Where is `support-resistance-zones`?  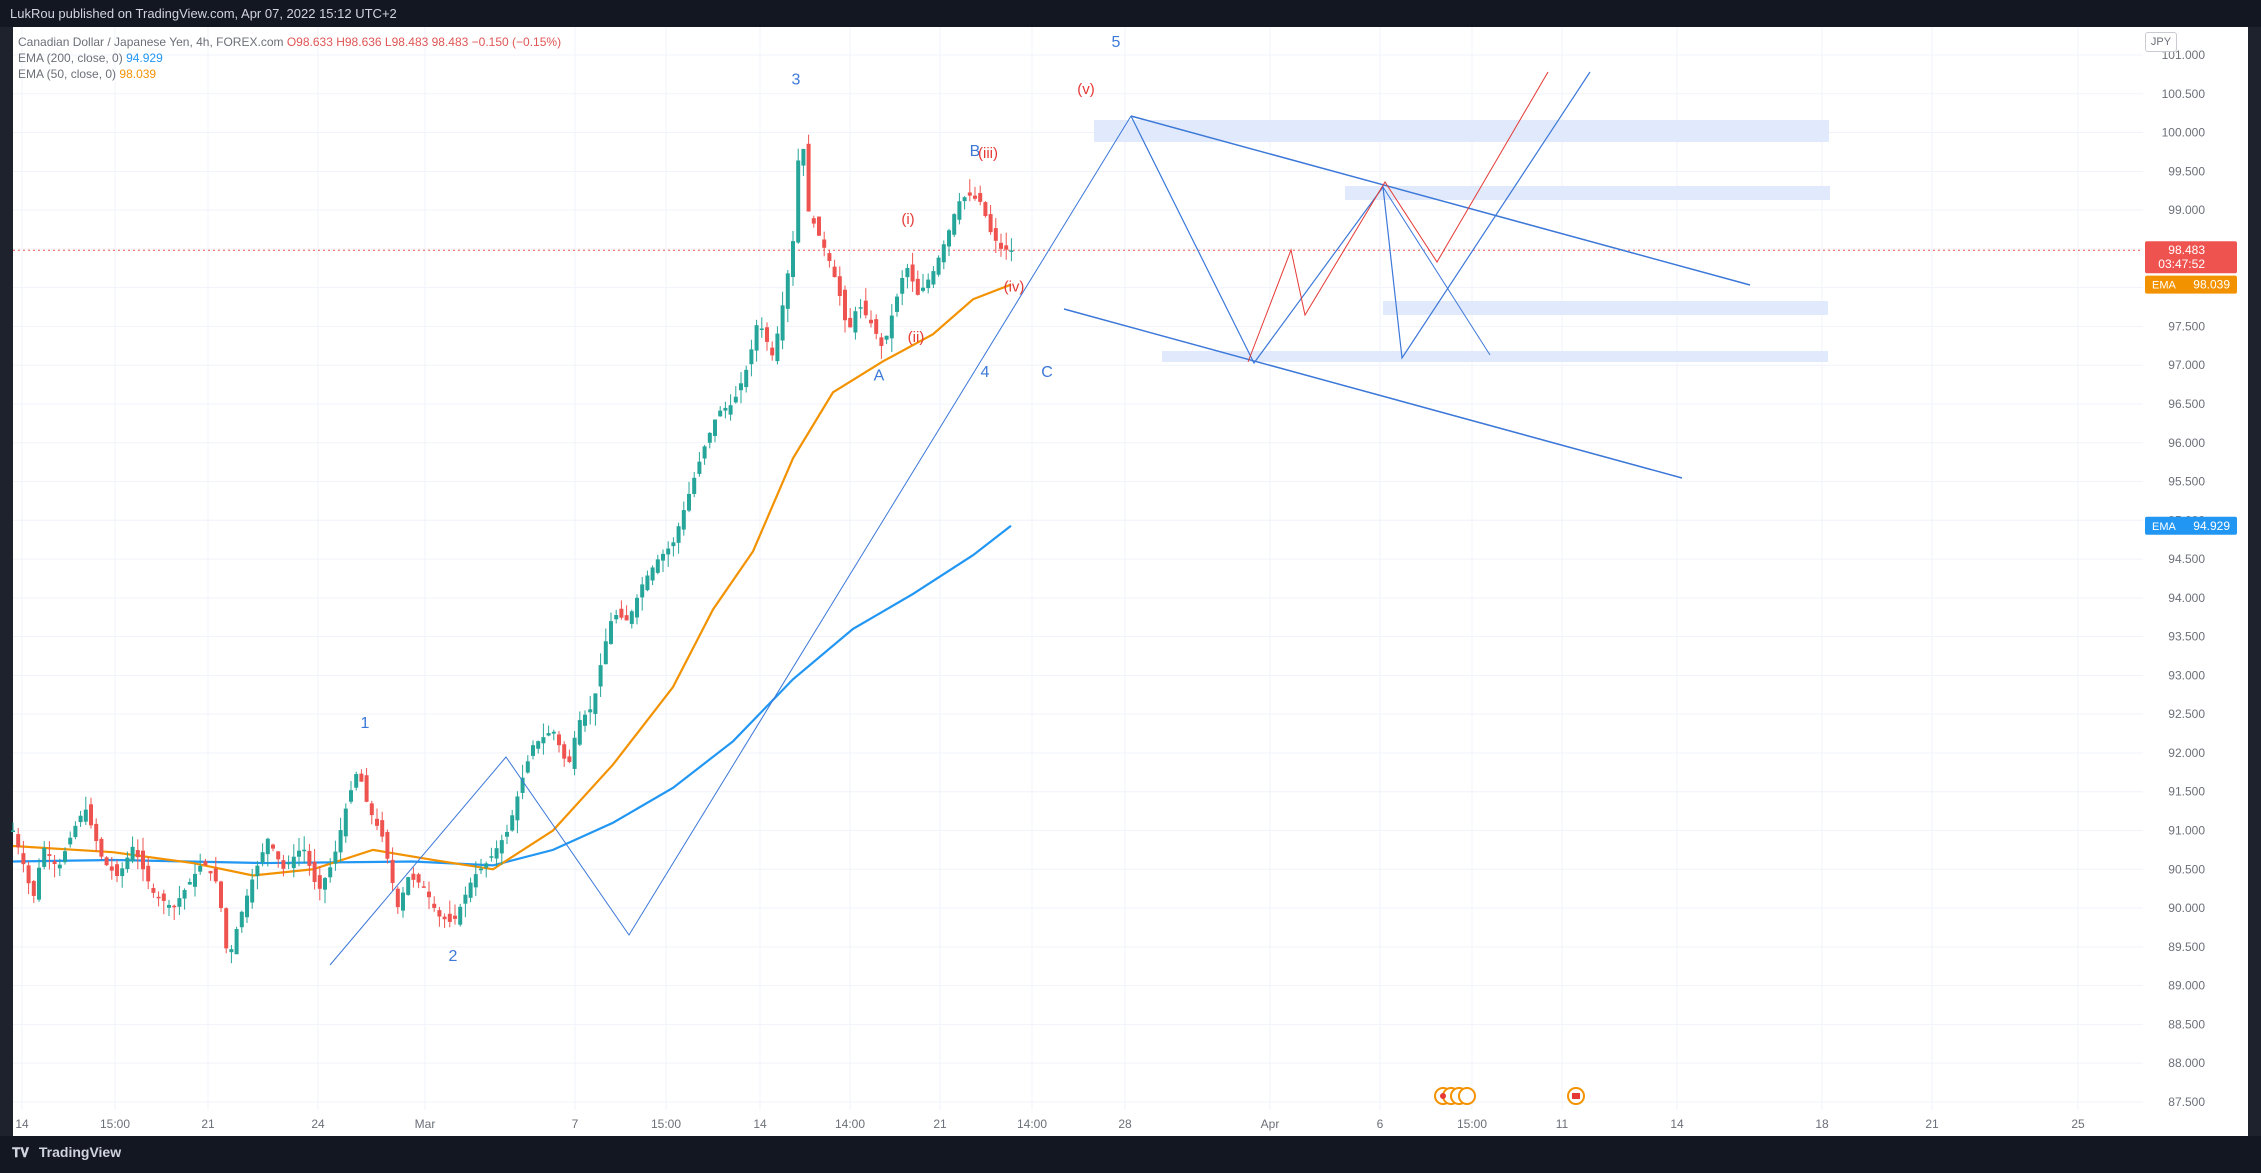
support-resistance-zones is located at coordinates (1462, 241).